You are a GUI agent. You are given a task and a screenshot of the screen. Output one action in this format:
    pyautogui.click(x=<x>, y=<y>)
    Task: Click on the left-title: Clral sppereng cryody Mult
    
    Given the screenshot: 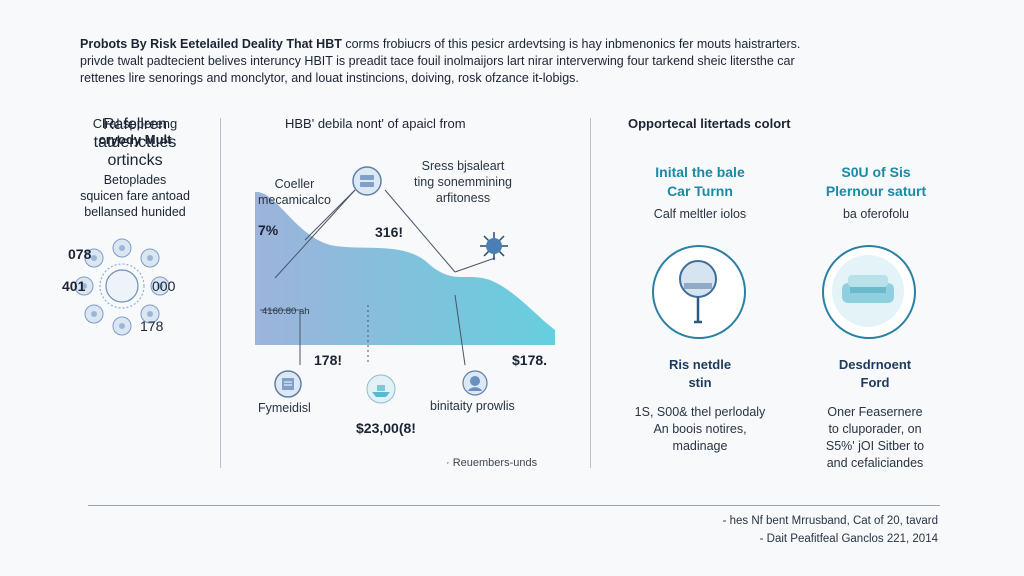 What is the action you would take?
    pyautogui.click(x=135, y=132)
    